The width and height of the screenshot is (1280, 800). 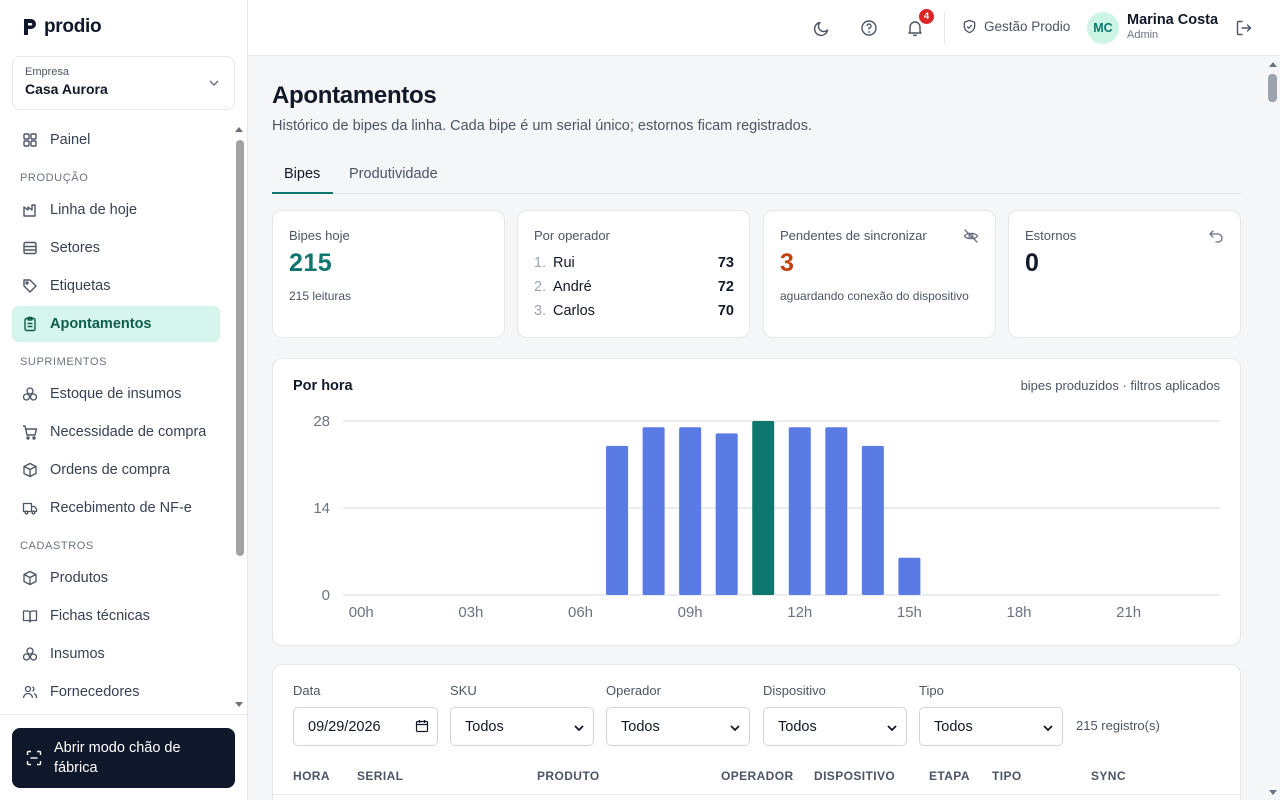 What do you see at coordinates (1051, 235) in the screenshot?
I see `stat-label: Estornos` at bounding box center [1051, 235].